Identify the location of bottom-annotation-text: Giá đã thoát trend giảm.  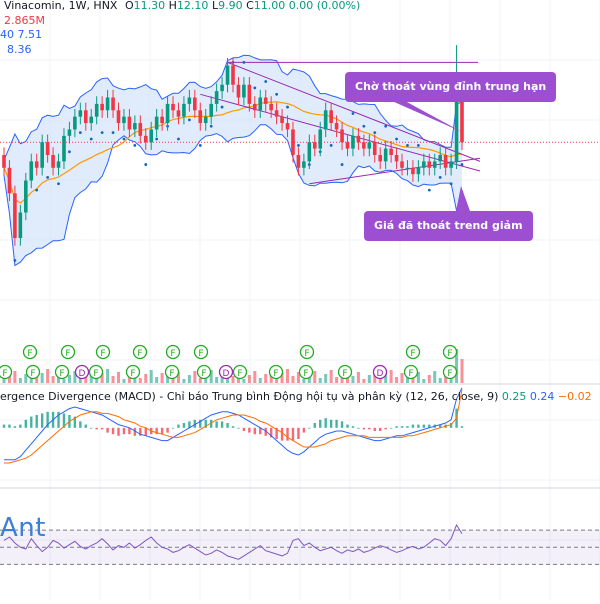
(448, 225).